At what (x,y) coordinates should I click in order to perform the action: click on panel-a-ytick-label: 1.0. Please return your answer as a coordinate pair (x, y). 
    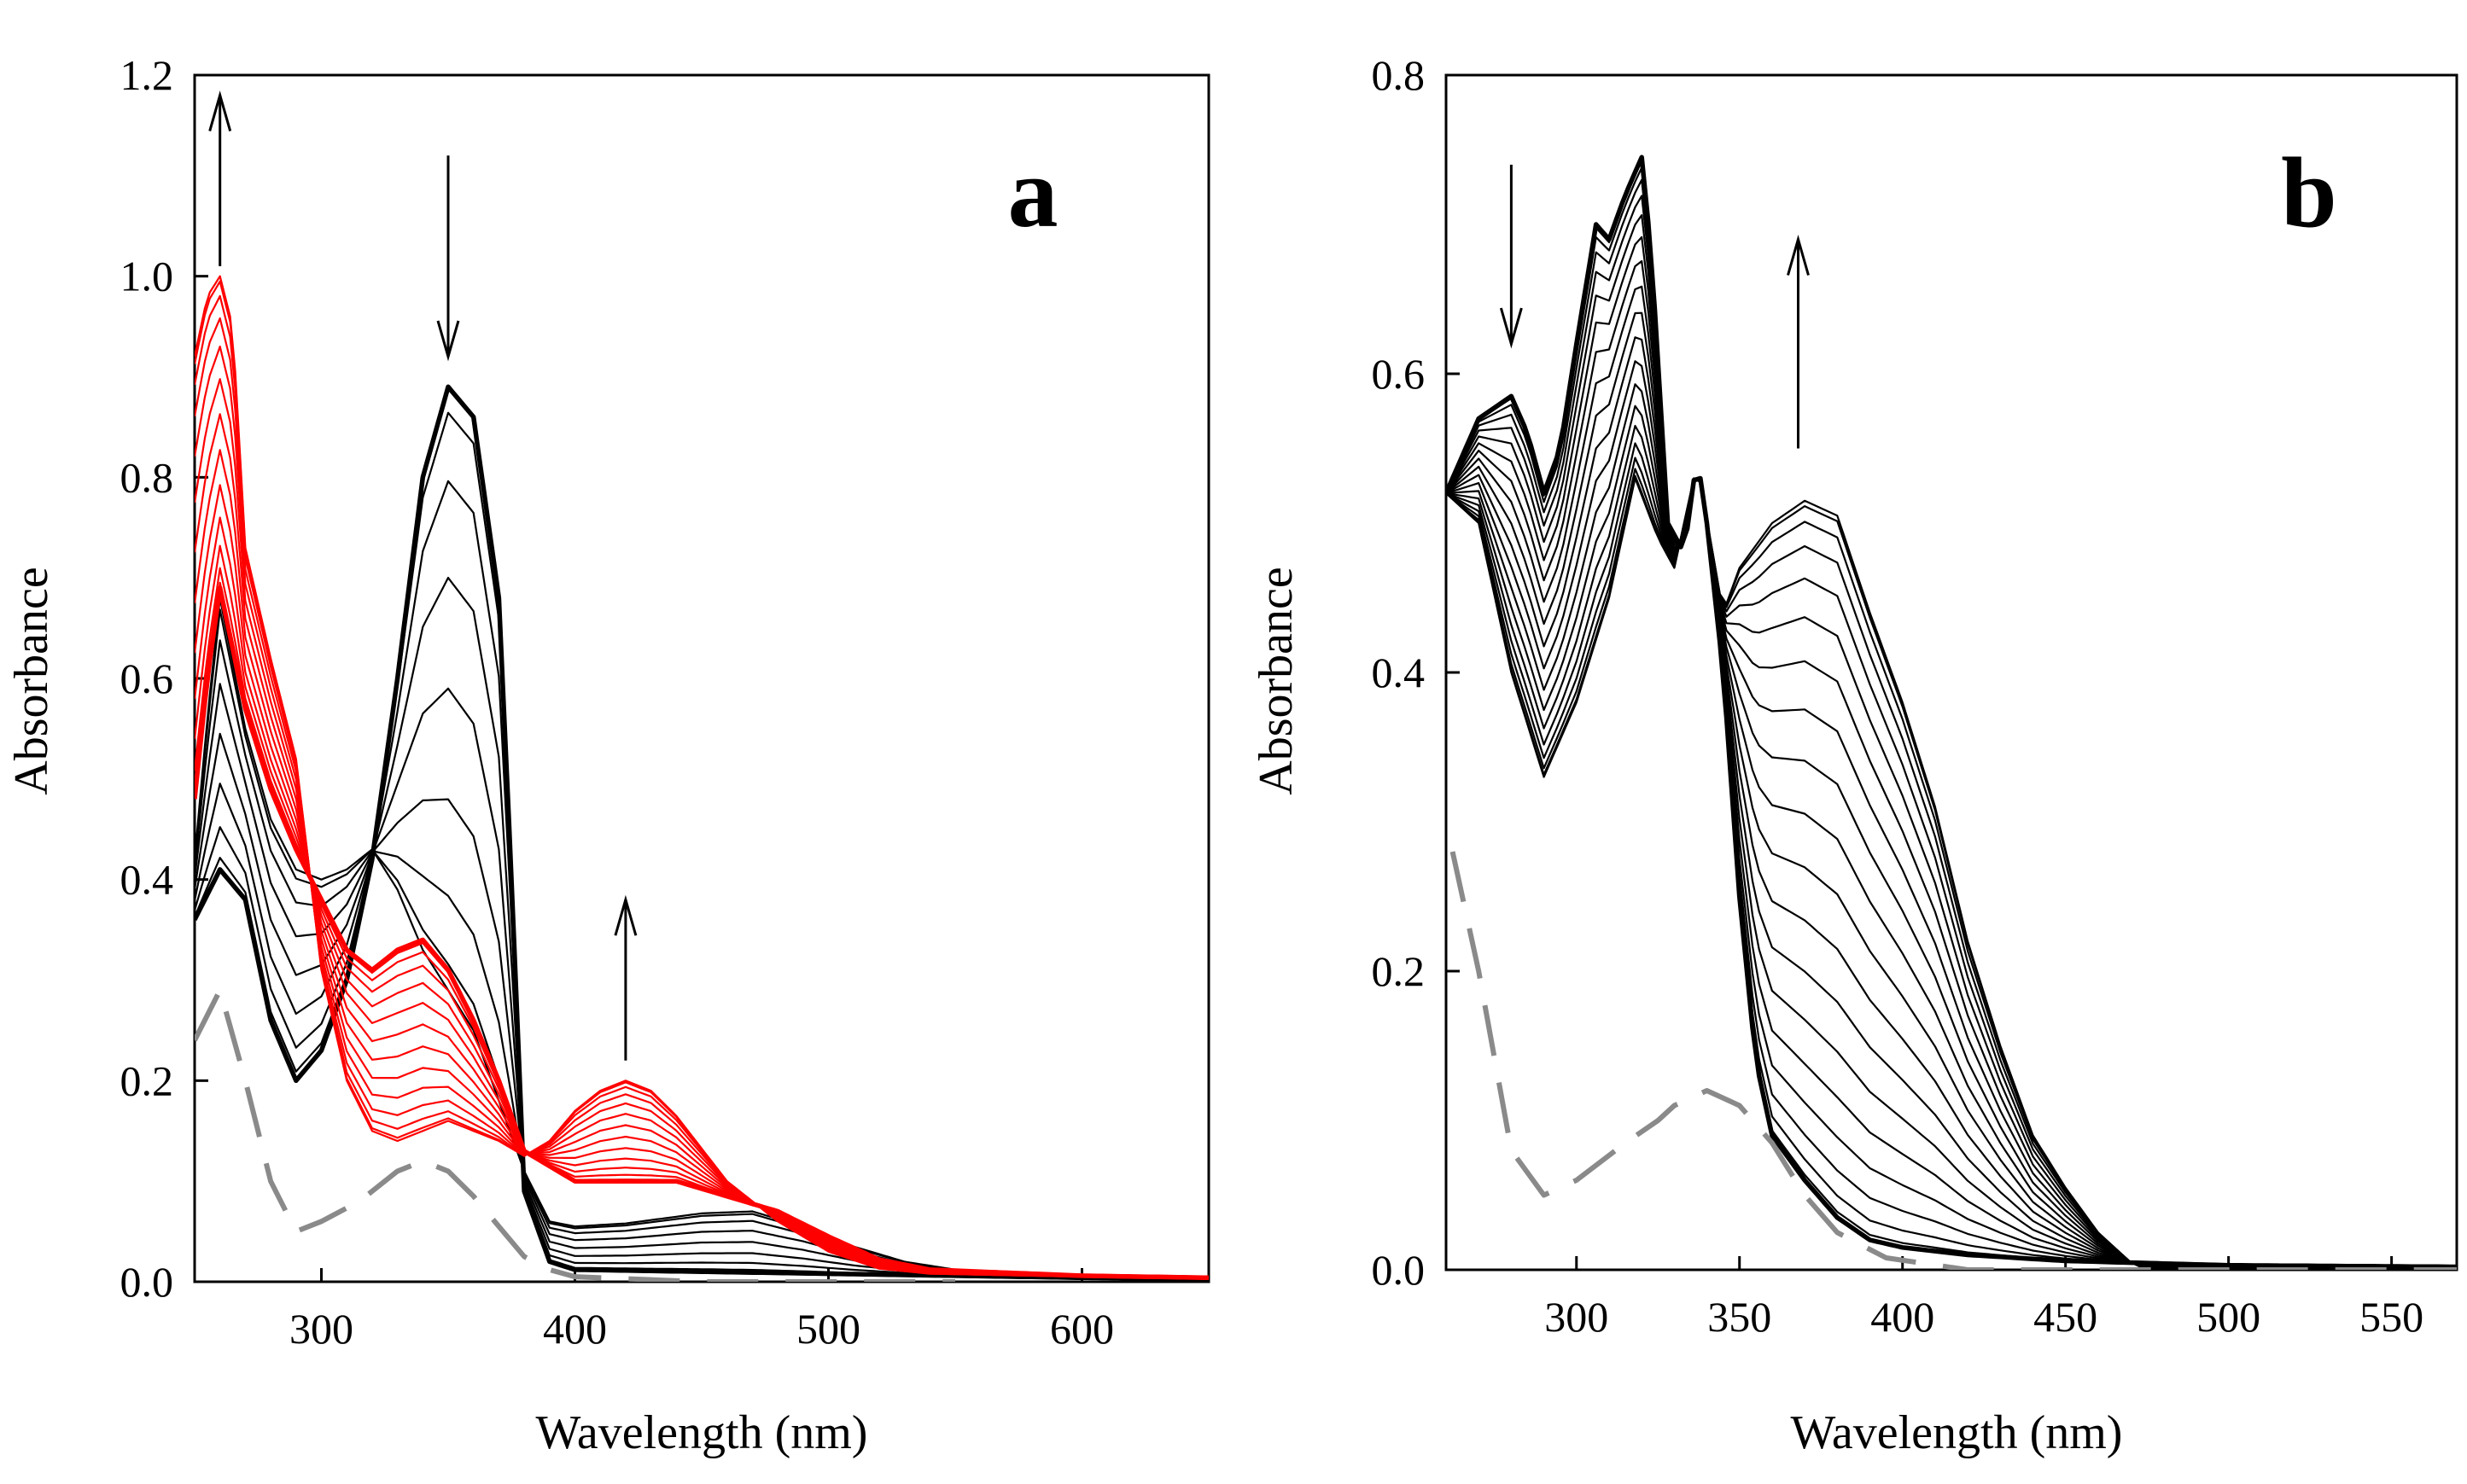
    Looking at the image, I should click on (147, 276).